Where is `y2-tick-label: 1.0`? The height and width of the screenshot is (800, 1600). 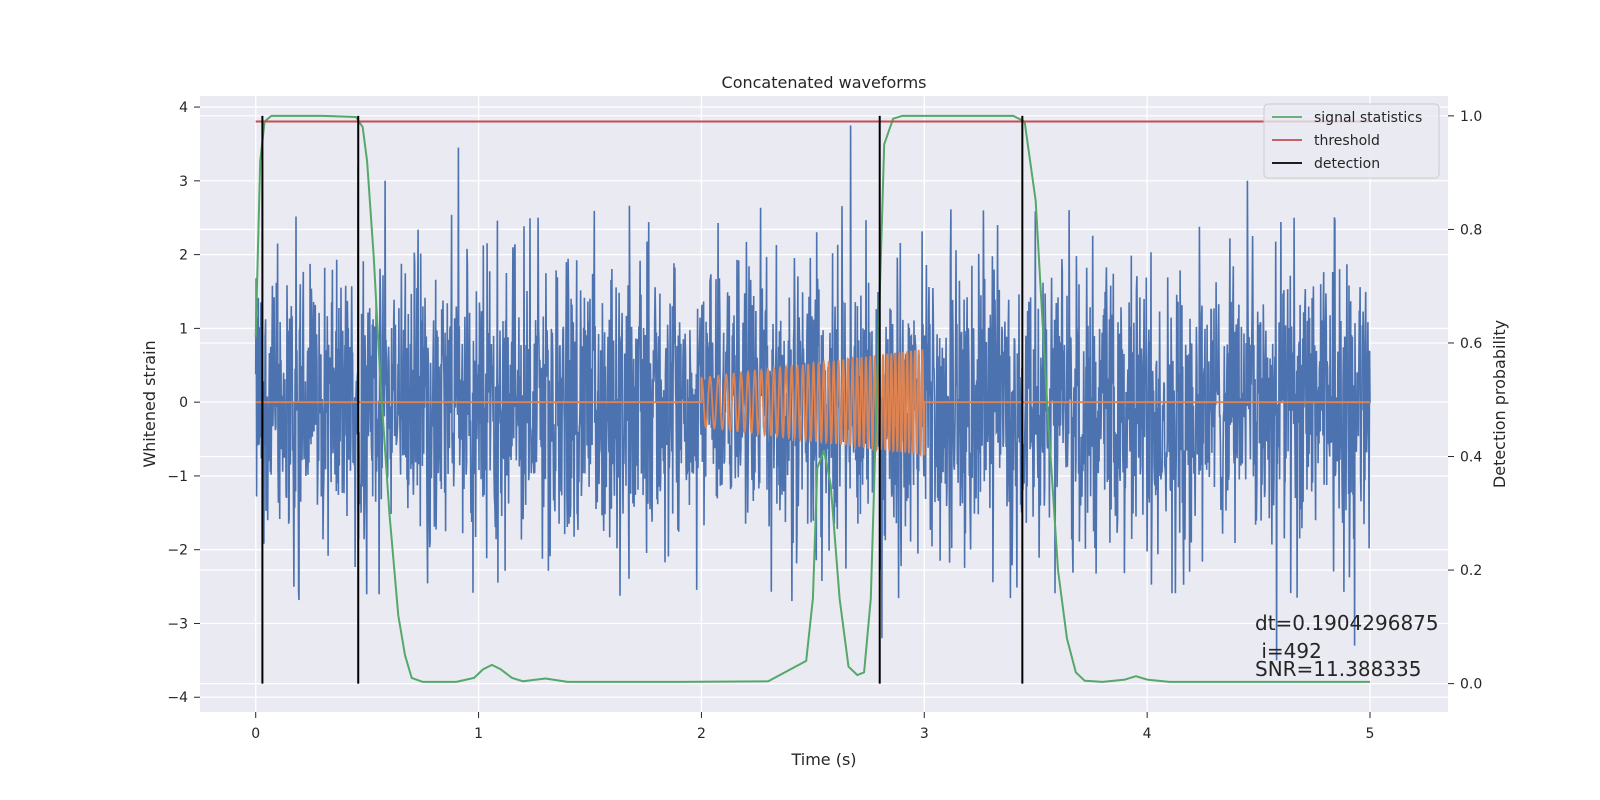 y2-tick-label: 1.0 is located at coordinates (1471, 117).